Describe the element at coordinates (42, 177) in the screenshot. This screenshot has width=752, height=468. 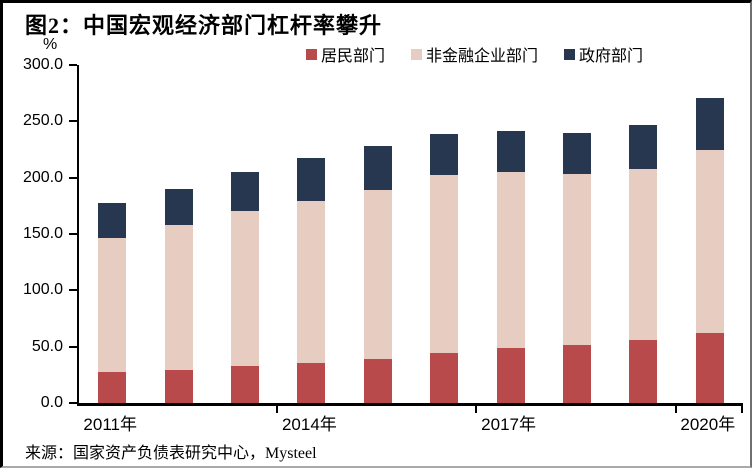
I see `y-tick-label: 200.0` at that location.